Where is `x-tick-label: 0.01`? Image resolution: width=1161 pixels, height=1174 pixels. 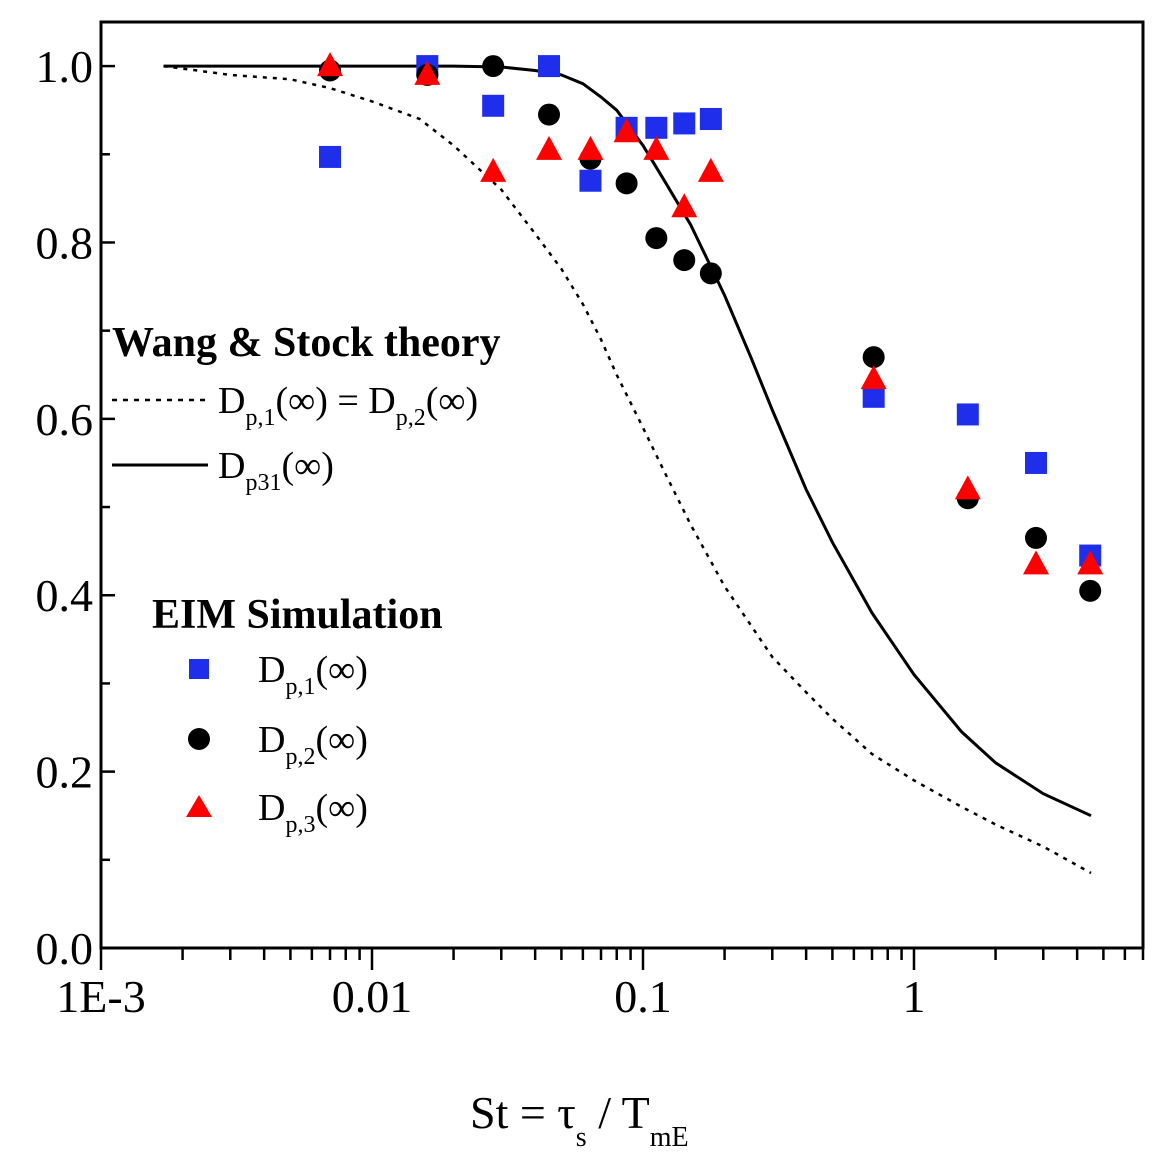 x-tick-label: 0.01 is located at coordinates (372, 996).